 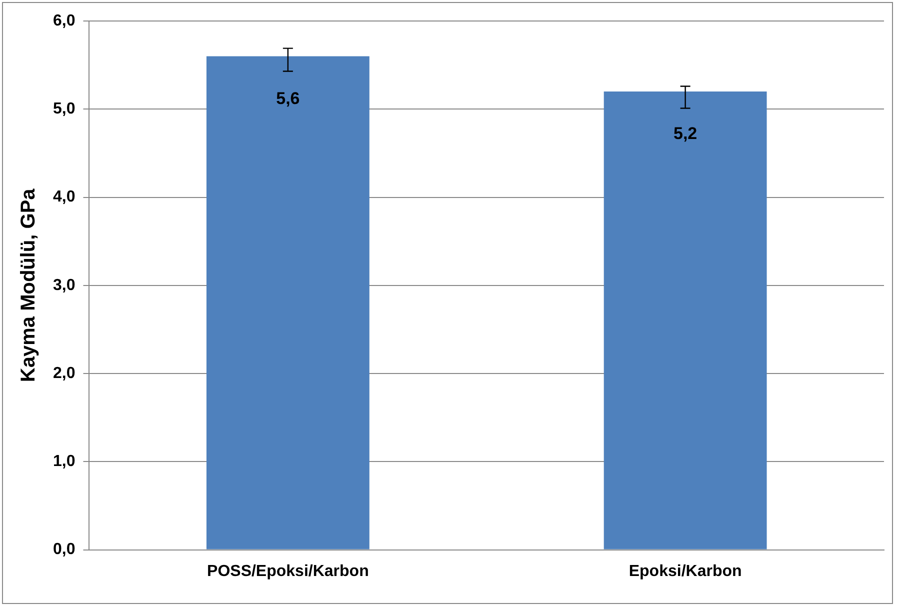 What do you see at coordinates (685, 134) in the screenshot?
I see `data-label: 5,2` at bounding box center [685, 134].